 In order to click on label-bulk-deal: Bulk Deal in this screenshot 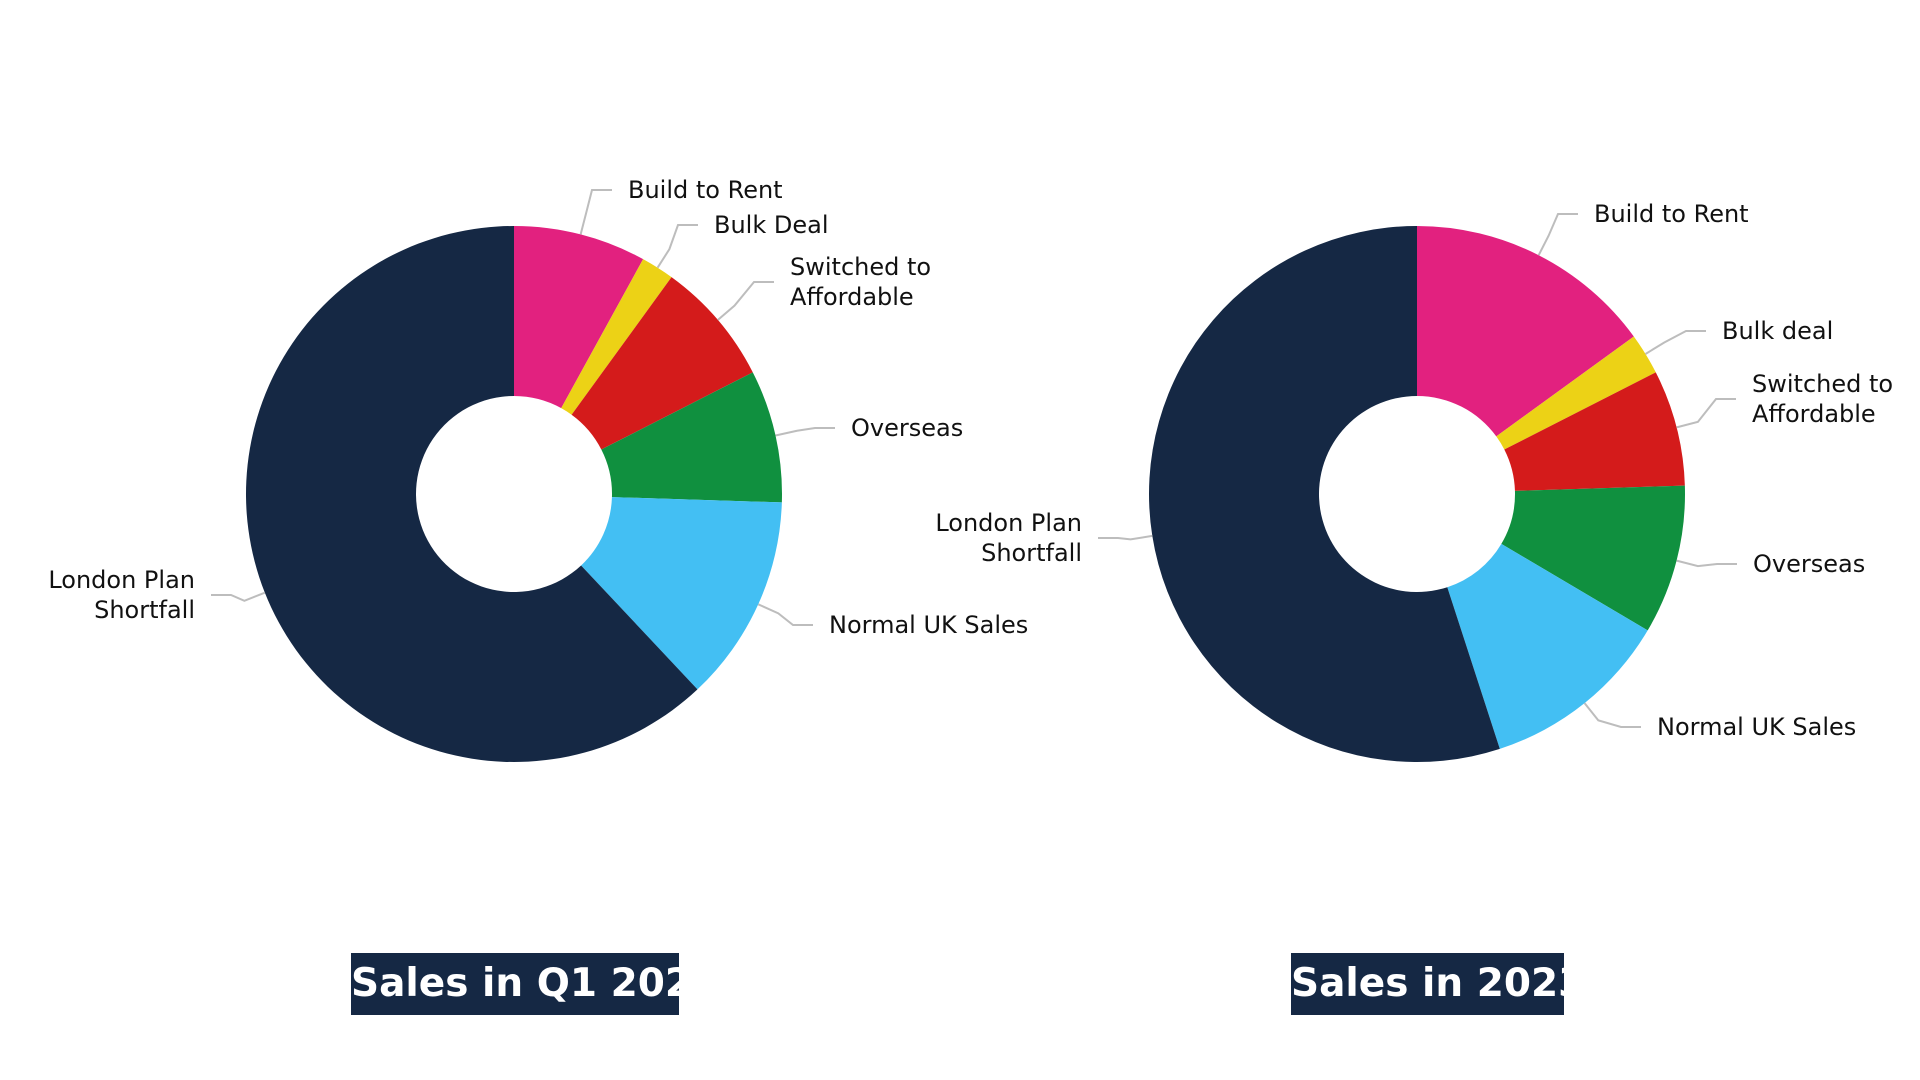, I will do `click(771, 225)`.